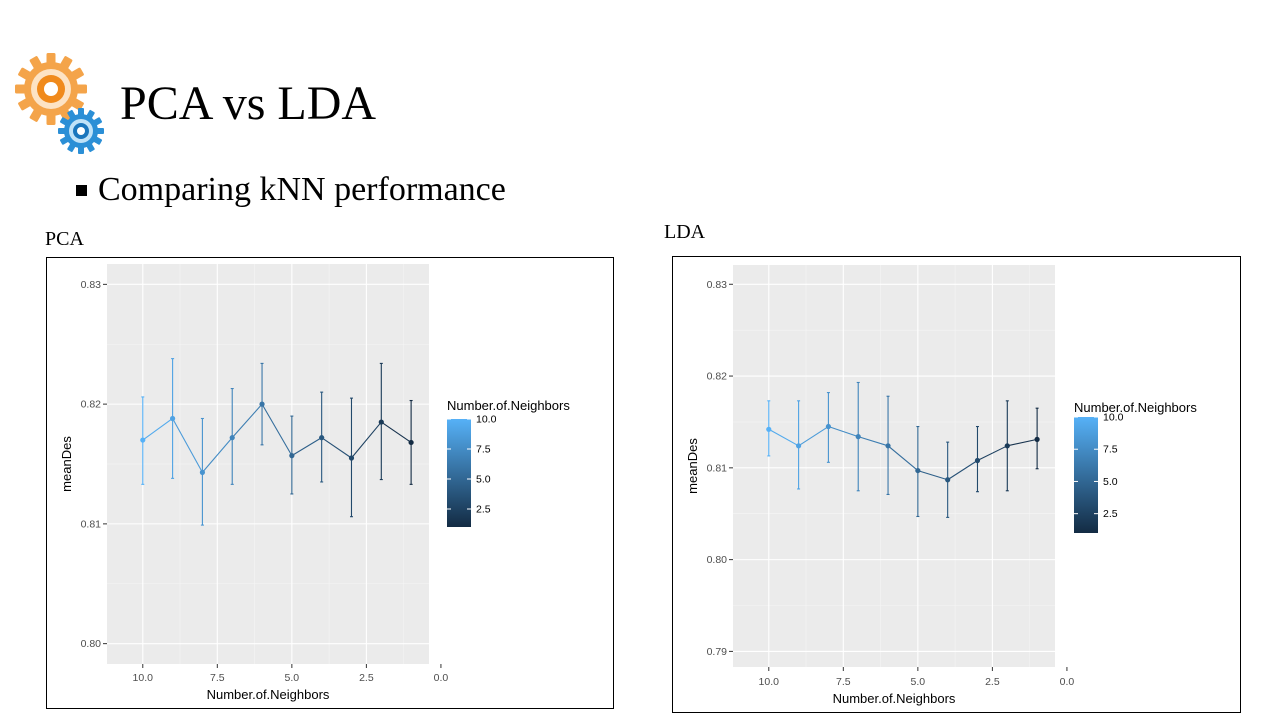 This screenshot has height=720, width=1280. I want to click on gears-logo-icon, so click(59, 103).